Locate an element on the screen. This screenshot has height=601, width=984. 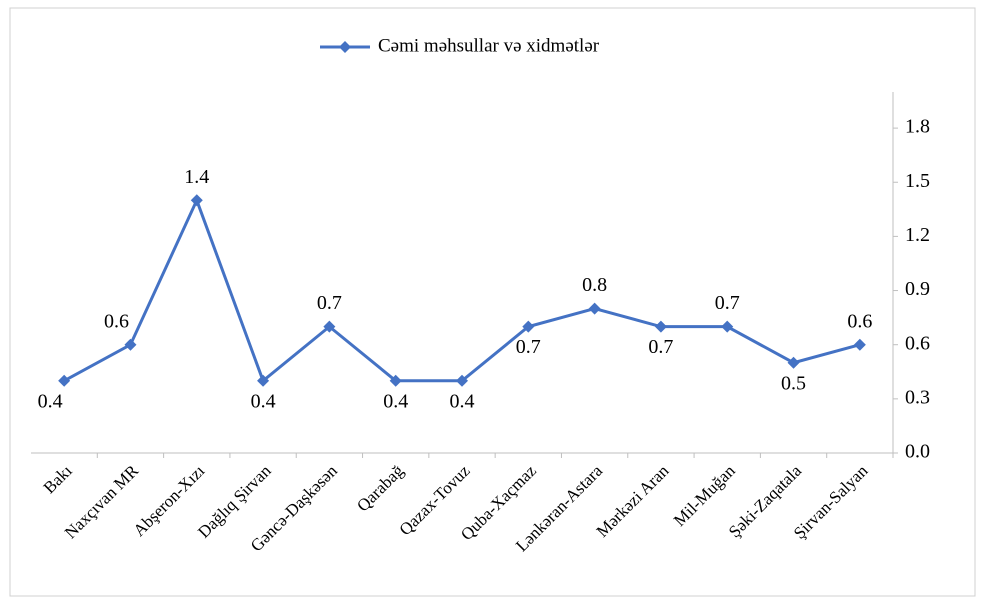
data-label: 0.5 is located at coordinates (793, 383).